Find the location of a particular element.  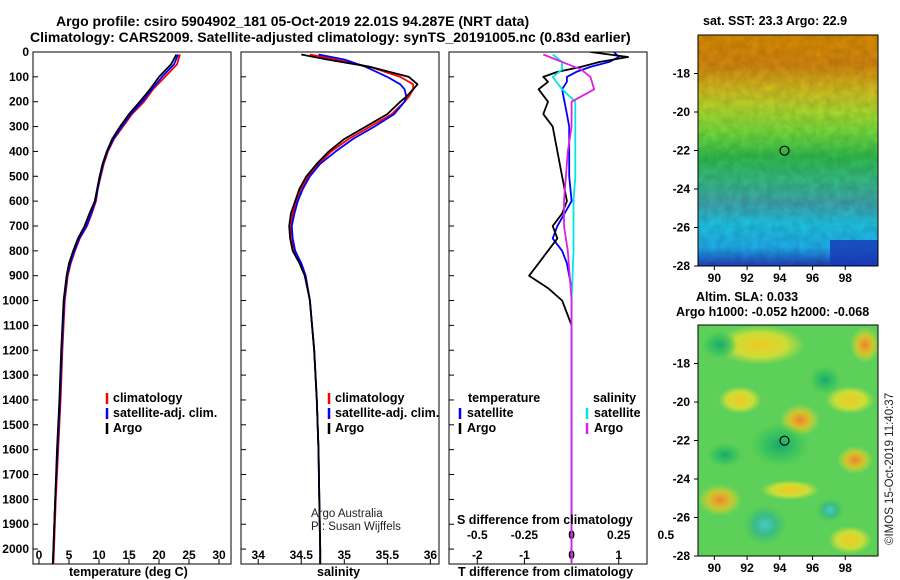

x-tick-label: -2 is located at coordinates (477, 555).